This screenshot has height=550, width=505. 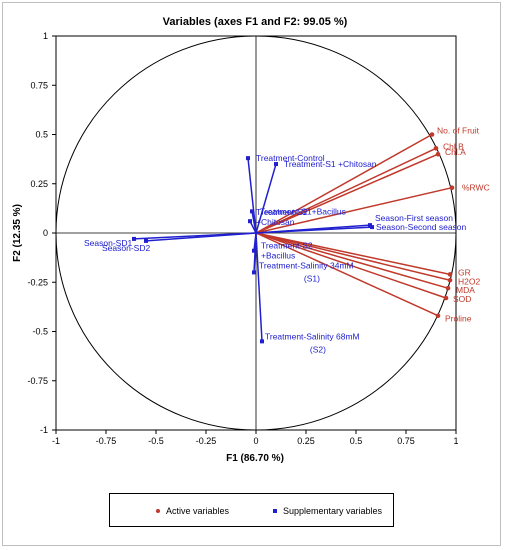 What do you see at coordinates (464, 272) in the screenshot?
I see `active-label: GR` at bounding box center [464, 272].